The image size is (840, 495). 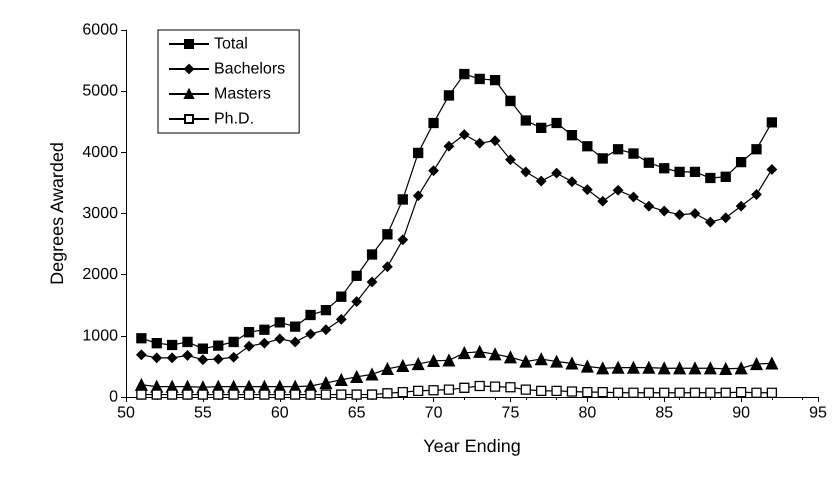 I want to click on y-axis-title: Degrees Awarded, so click(x=57, y=213).